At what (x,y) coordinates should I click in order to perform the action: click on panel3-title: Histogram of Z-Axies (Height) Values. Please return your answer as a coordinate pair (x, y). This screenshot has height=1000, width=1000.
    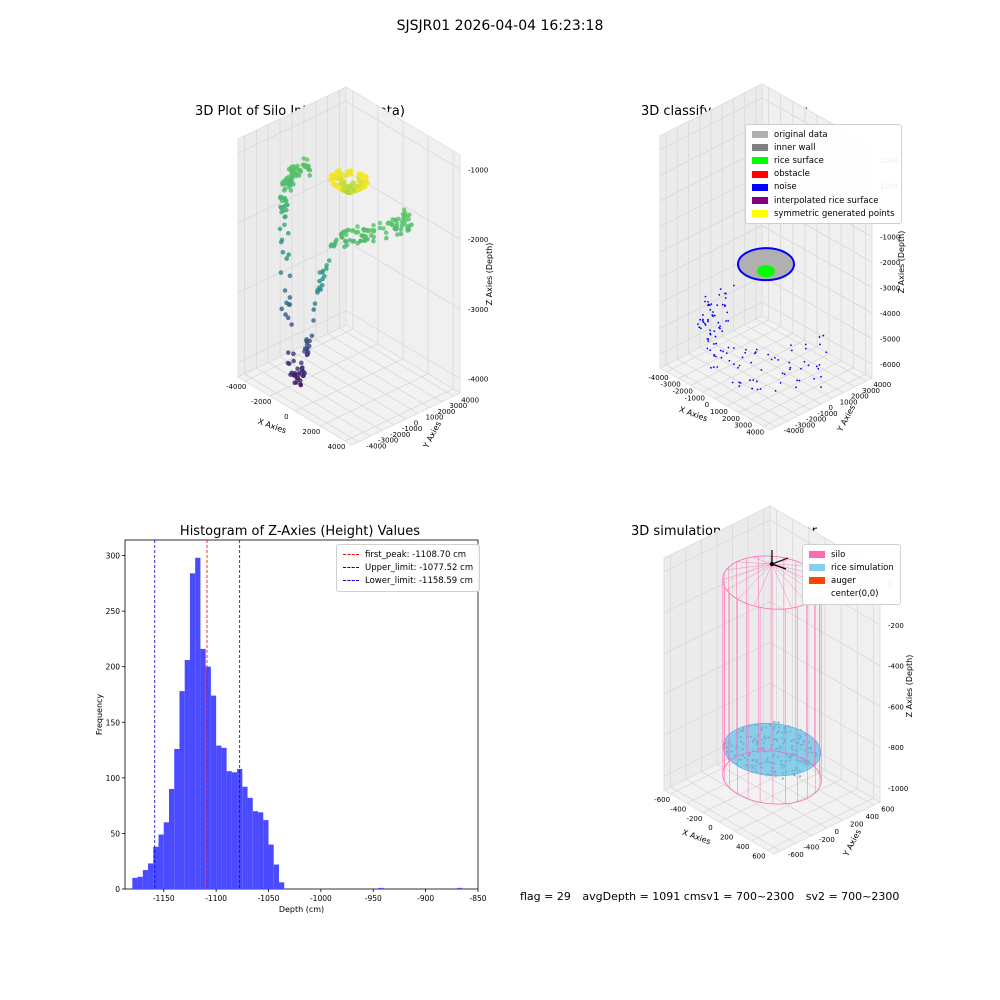
    Looking at the image, I should click on (300, 531).